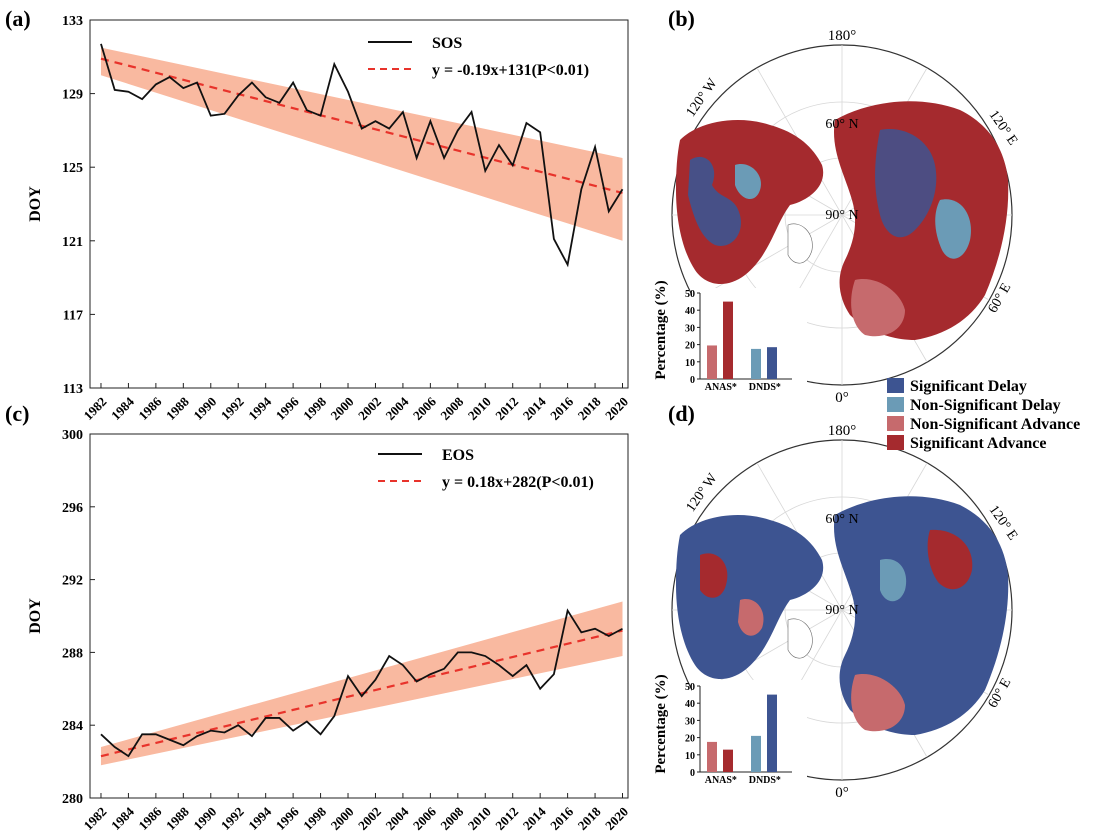  What do you see at coordinates (204, 408) in the screenshot?
I see `x-tick-label: 1990` at bounding box center [204, 408].